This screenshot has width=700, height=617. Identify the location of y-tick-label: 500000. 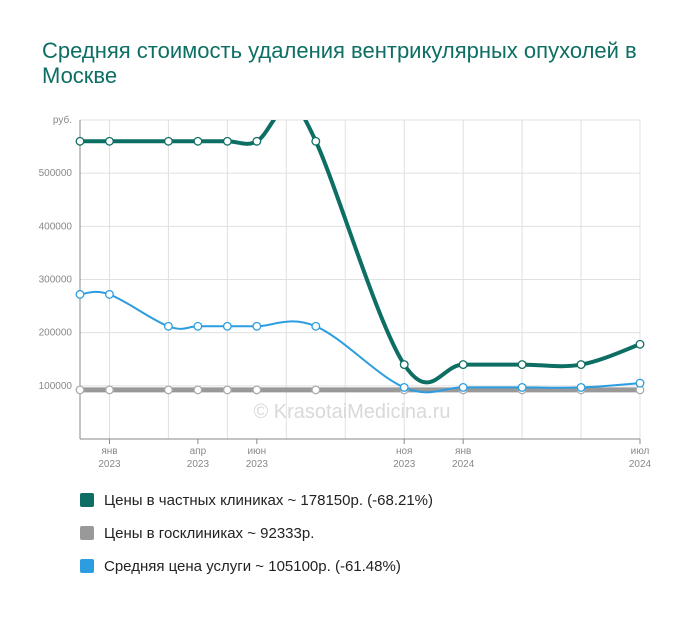
(56, 173).